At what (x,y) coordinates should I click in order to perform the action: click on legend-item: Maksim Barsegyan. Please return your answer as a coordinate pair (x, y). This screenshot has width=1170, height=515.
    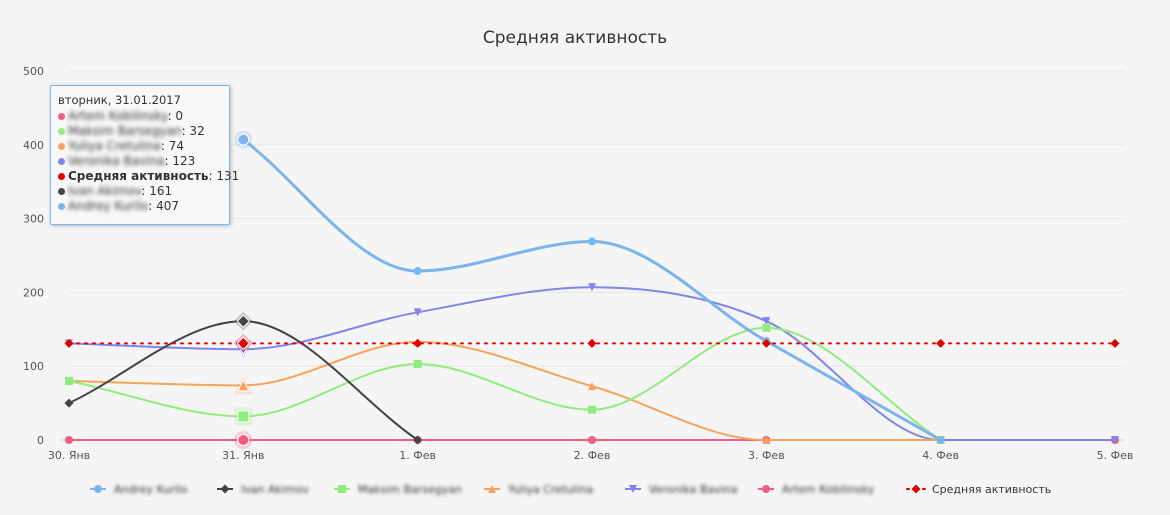
    Looking at the image, I should click on (398, 489).